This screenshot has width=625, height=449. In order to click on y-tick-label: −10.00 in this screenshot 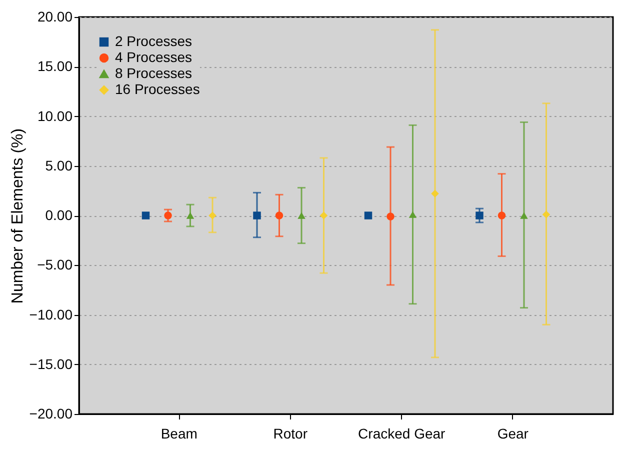, I will do `click(51, 314)`.